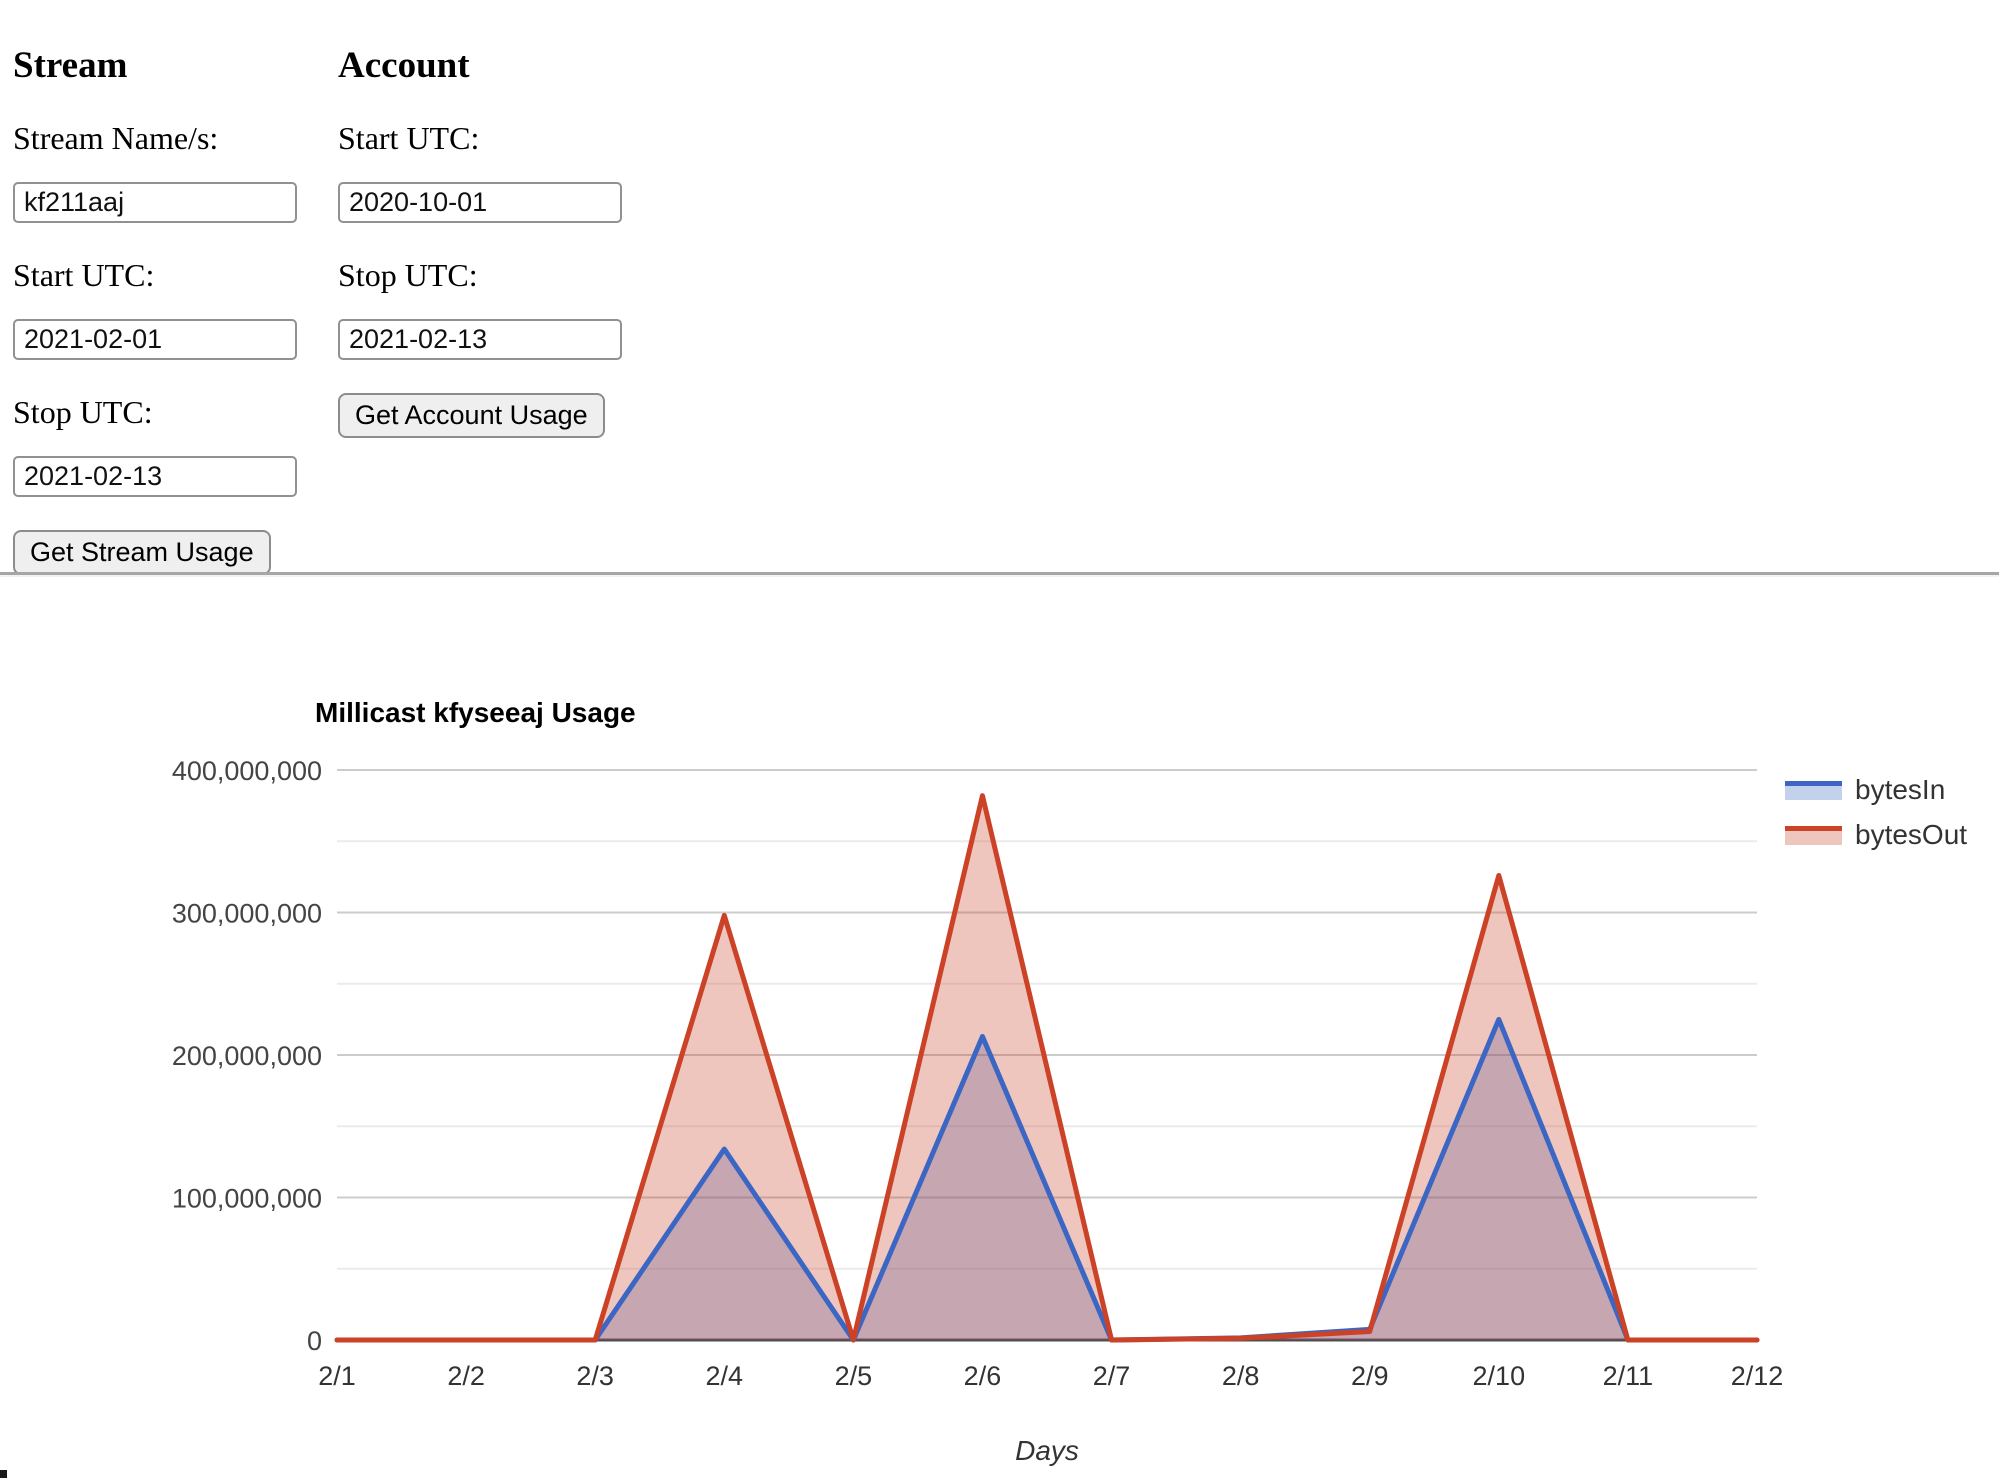 The image size is (1999, 1483). Describe the element at coordinates (247, 914) in the screenshot. I see `y-tick-label: 300,000,000` at that location.